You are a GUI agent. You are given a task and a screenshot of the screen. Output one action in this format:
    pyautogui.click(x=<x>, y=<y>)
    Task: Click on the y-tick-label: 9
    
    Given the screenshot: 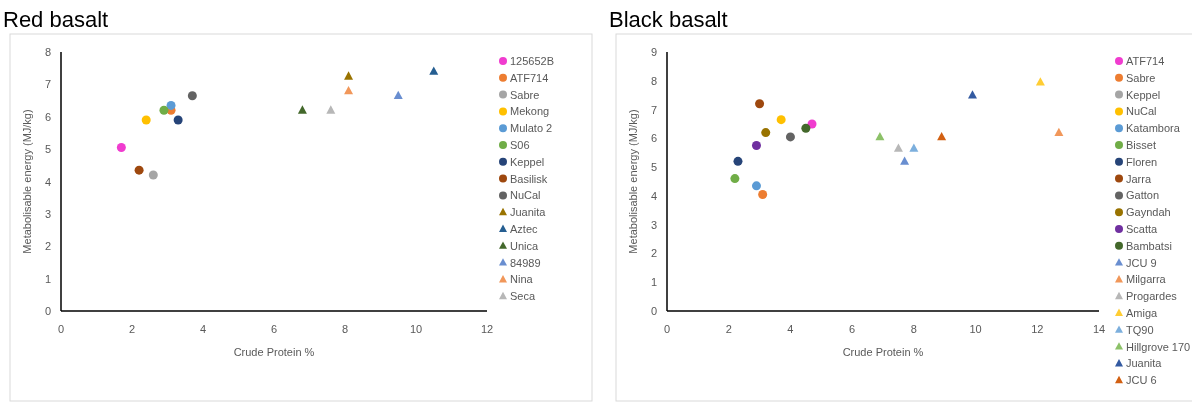 What is the action you would take?
    pyautogui.click(x=653, y=52)
    